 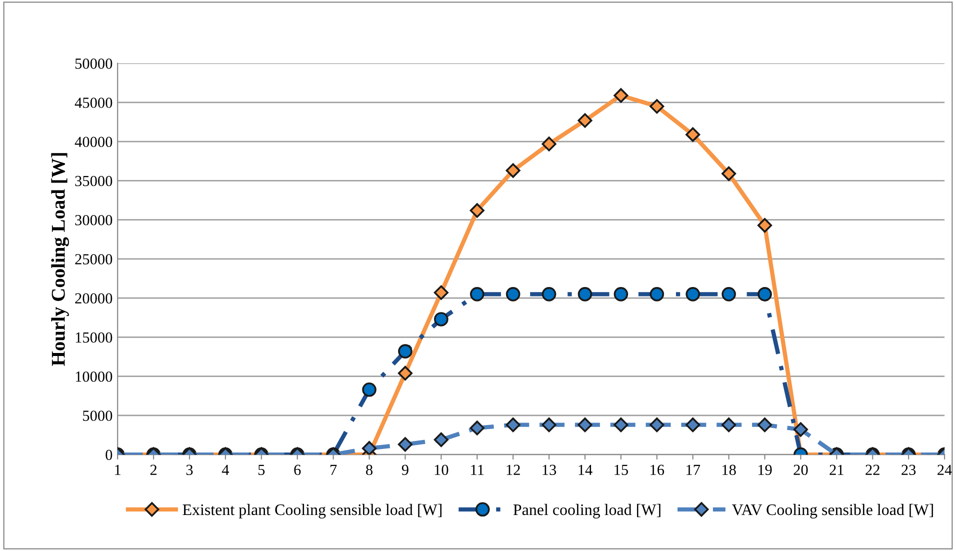 What do you see at coordinates (765, 470) in the screenshot?
I see `x-tick-label: 19` at bounding box center [765, 470].